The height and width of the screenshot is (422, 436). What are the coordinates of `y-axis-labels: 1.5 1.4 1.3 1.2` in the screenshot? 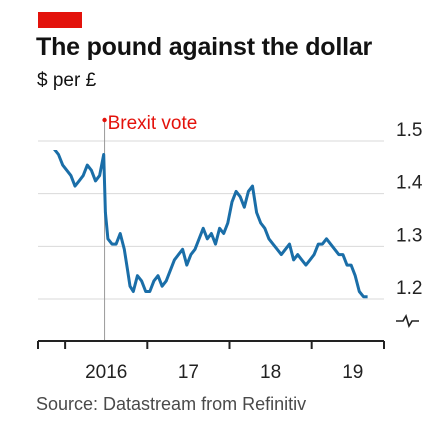 It's located at (409, 209).